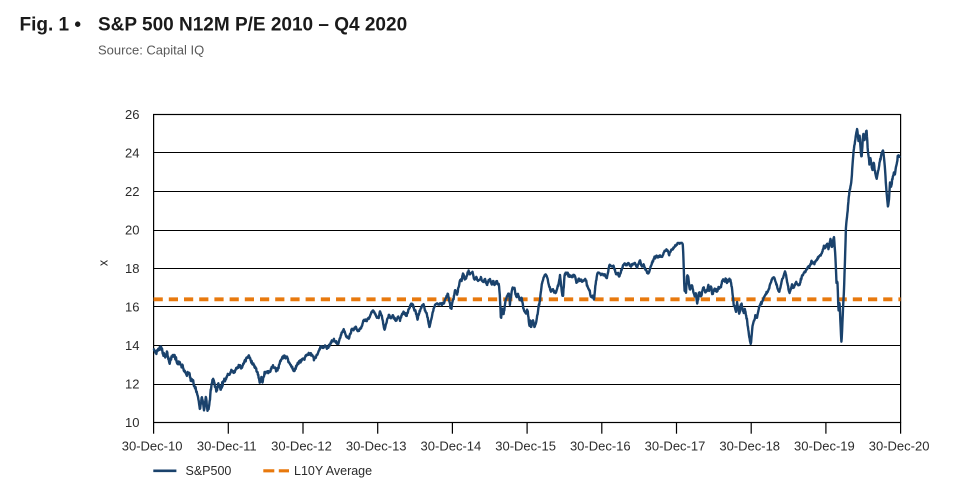 Image resolution: width=971 pixels, height=492 pixels. I want to click on svg-text: Fig. 1 •, so click(51, 25).